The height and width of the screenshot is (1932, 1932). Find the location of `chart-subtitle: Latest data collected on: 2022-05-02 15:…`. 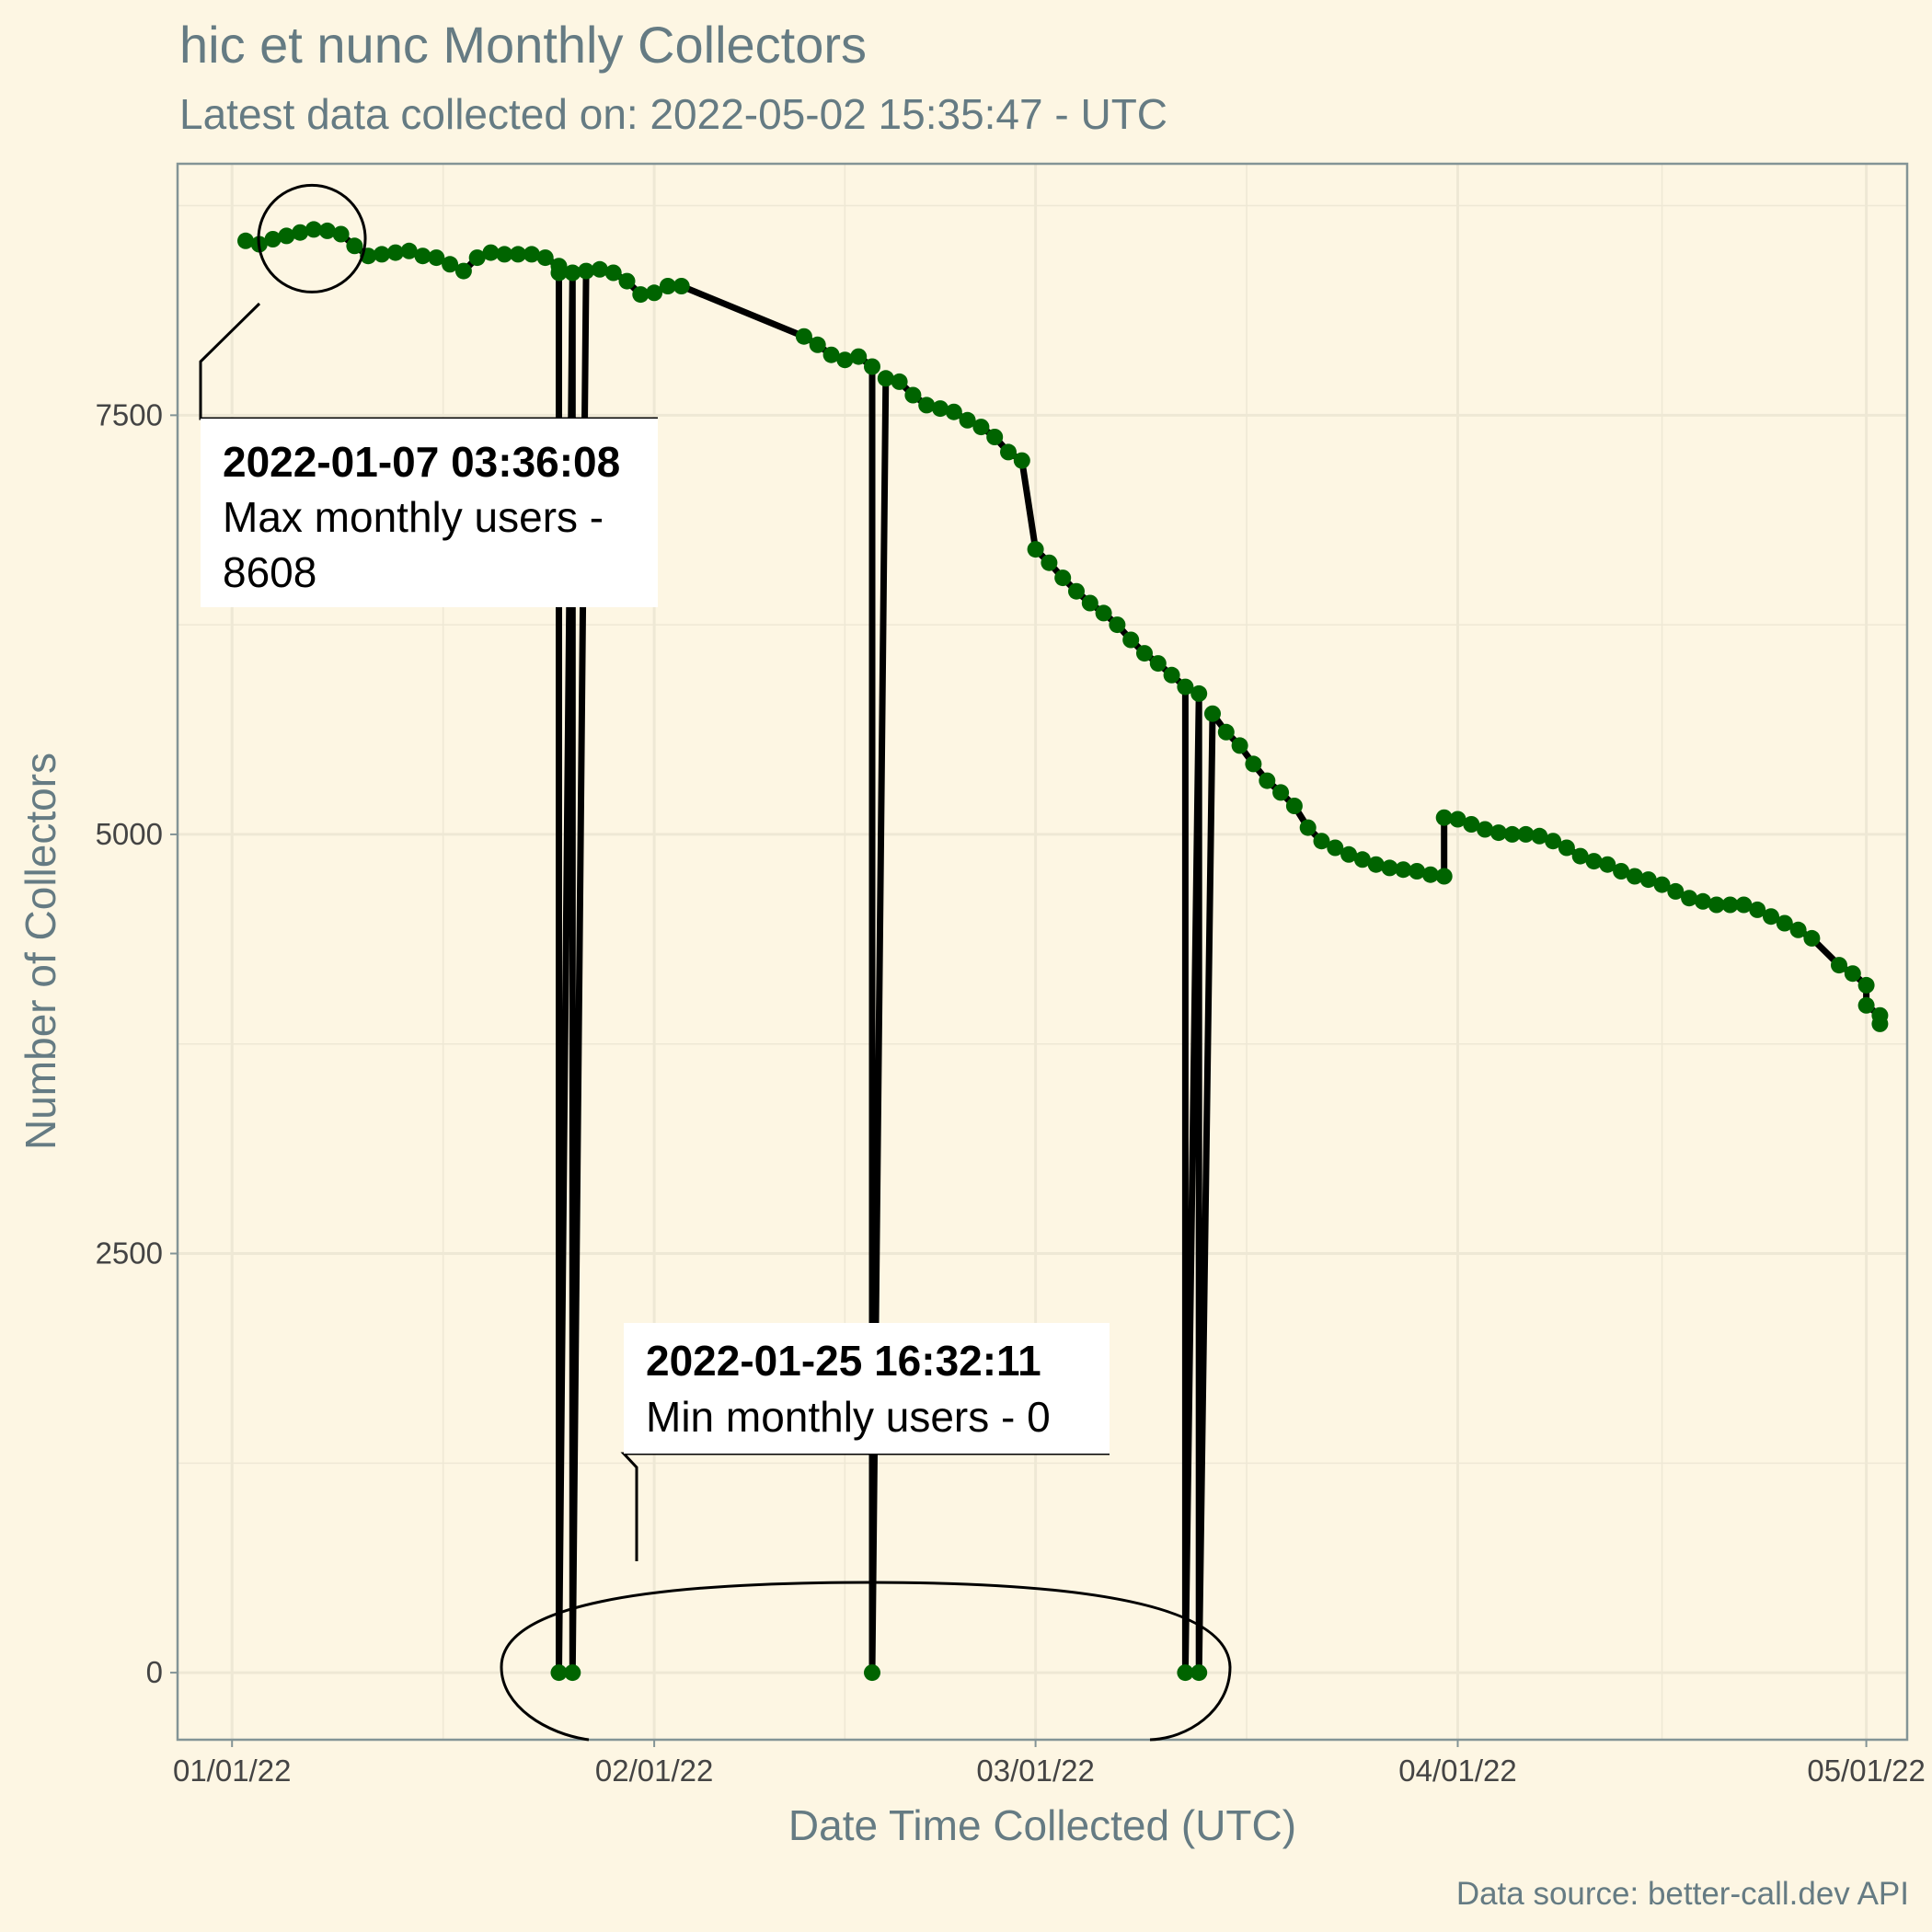

chart-subtitle: Latest data collected on: 2022-05-02 15:… is located at coordinates (673, 114).